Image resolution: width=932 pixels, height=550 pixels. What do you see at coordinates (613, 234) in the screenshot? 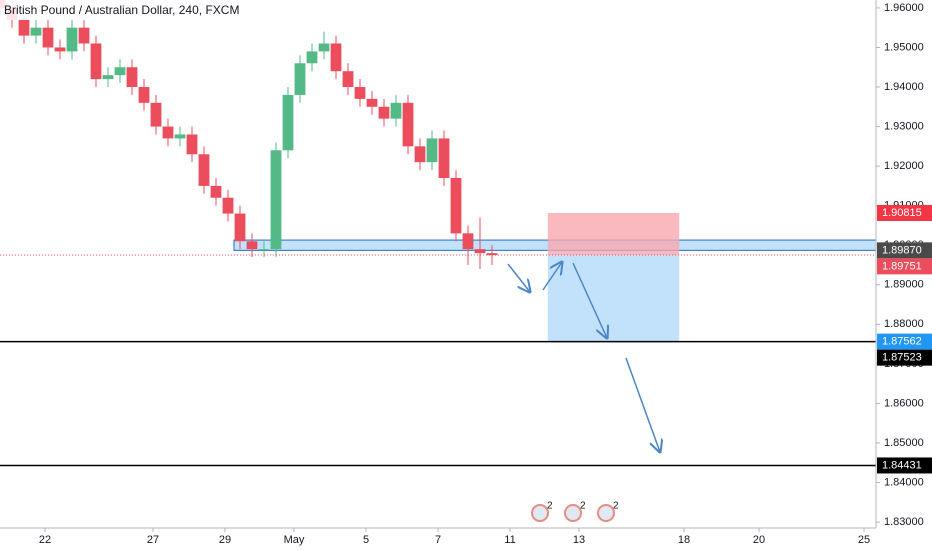
I see `stop-zone` at bounding box center [613, 234].